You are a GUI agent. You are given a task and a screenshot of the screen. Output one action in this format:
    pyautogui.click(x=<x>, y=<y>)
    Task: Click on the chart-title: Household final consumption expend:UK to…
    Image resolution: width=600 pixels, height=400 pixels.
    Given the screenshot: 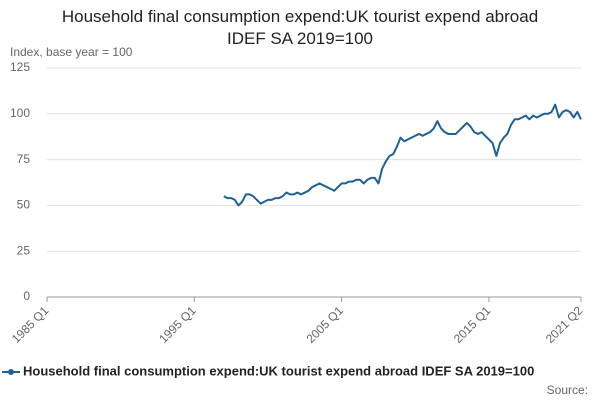 What is the action you would take?
    pyautogui.click(x=300, y=27)
    